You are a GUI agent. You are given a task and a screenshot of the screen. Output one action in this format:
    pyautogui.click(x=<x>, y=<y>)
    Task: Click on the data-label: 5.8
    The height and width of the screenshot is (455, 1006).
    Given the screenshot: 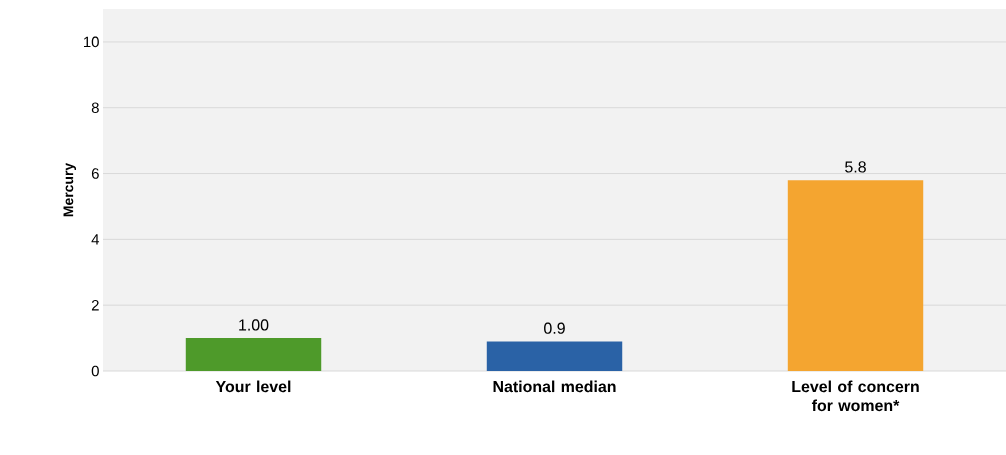 What is the action you would take?
    pyautogui.click(x=855, y=167)
    